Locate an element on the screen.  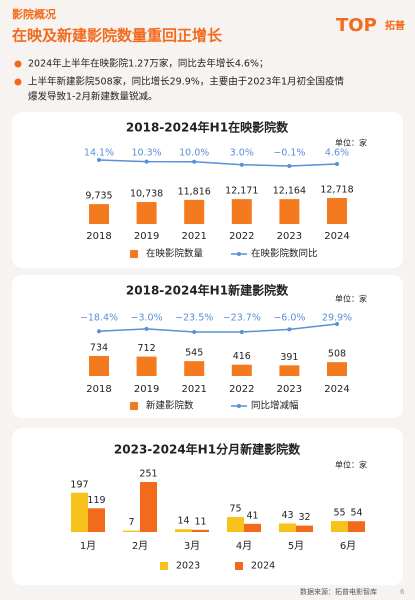
value-label: 10.0% is located at coordinates (194, 153).